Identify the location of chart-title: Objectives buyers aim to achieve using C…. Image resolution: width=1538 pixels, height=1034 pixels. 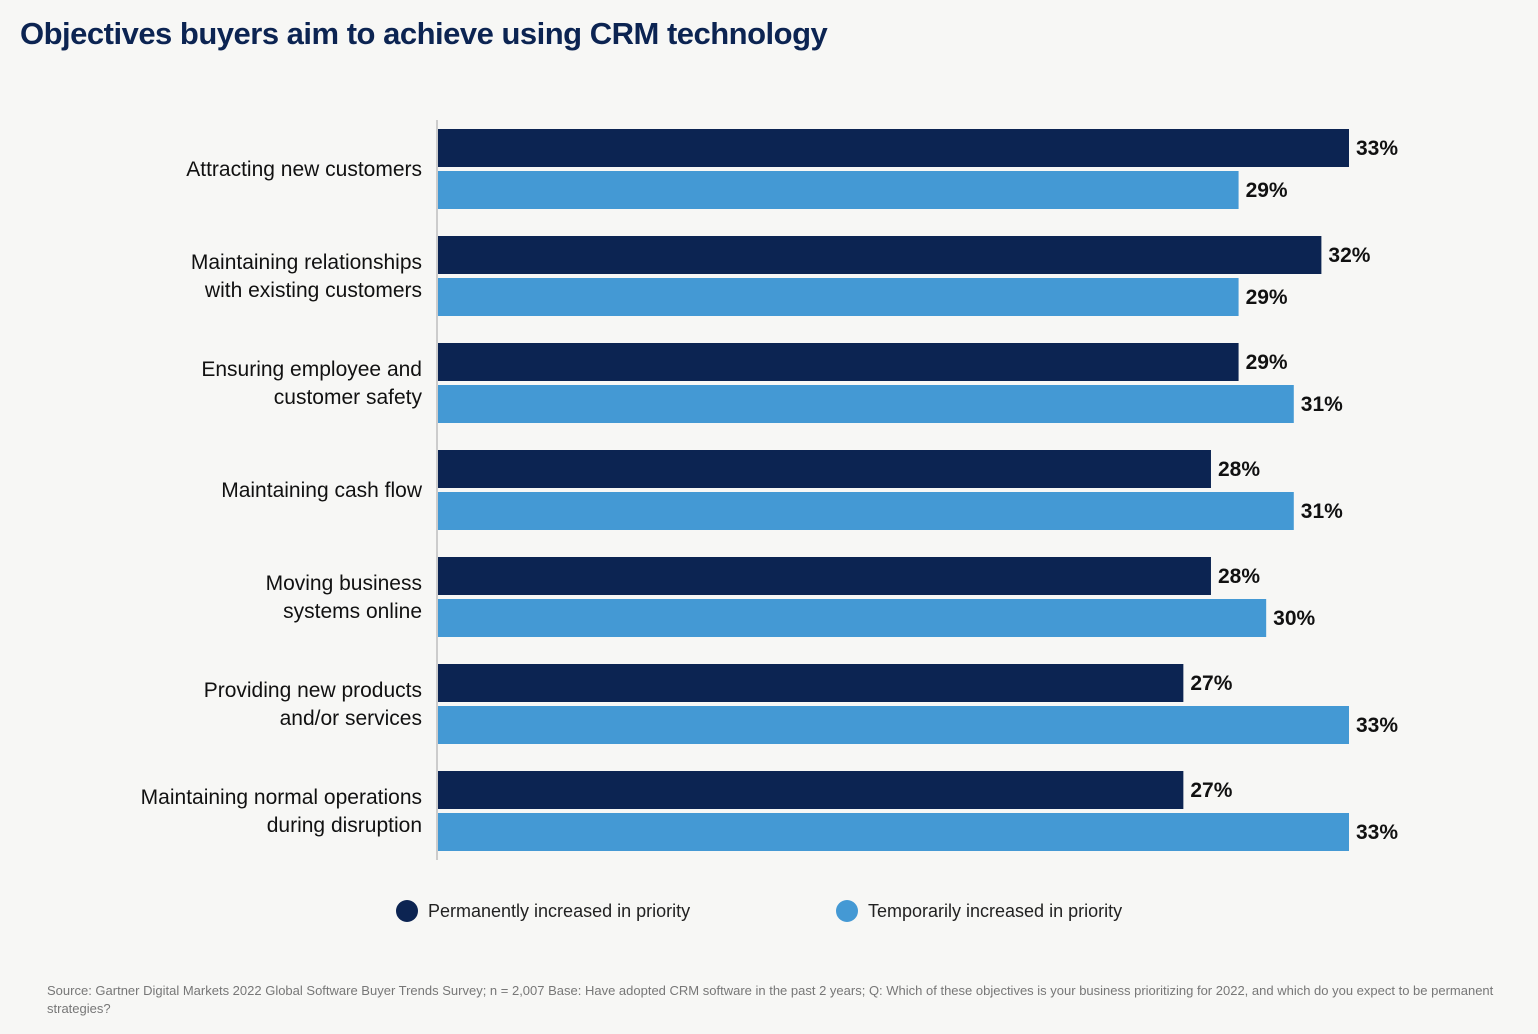
(424, 33).